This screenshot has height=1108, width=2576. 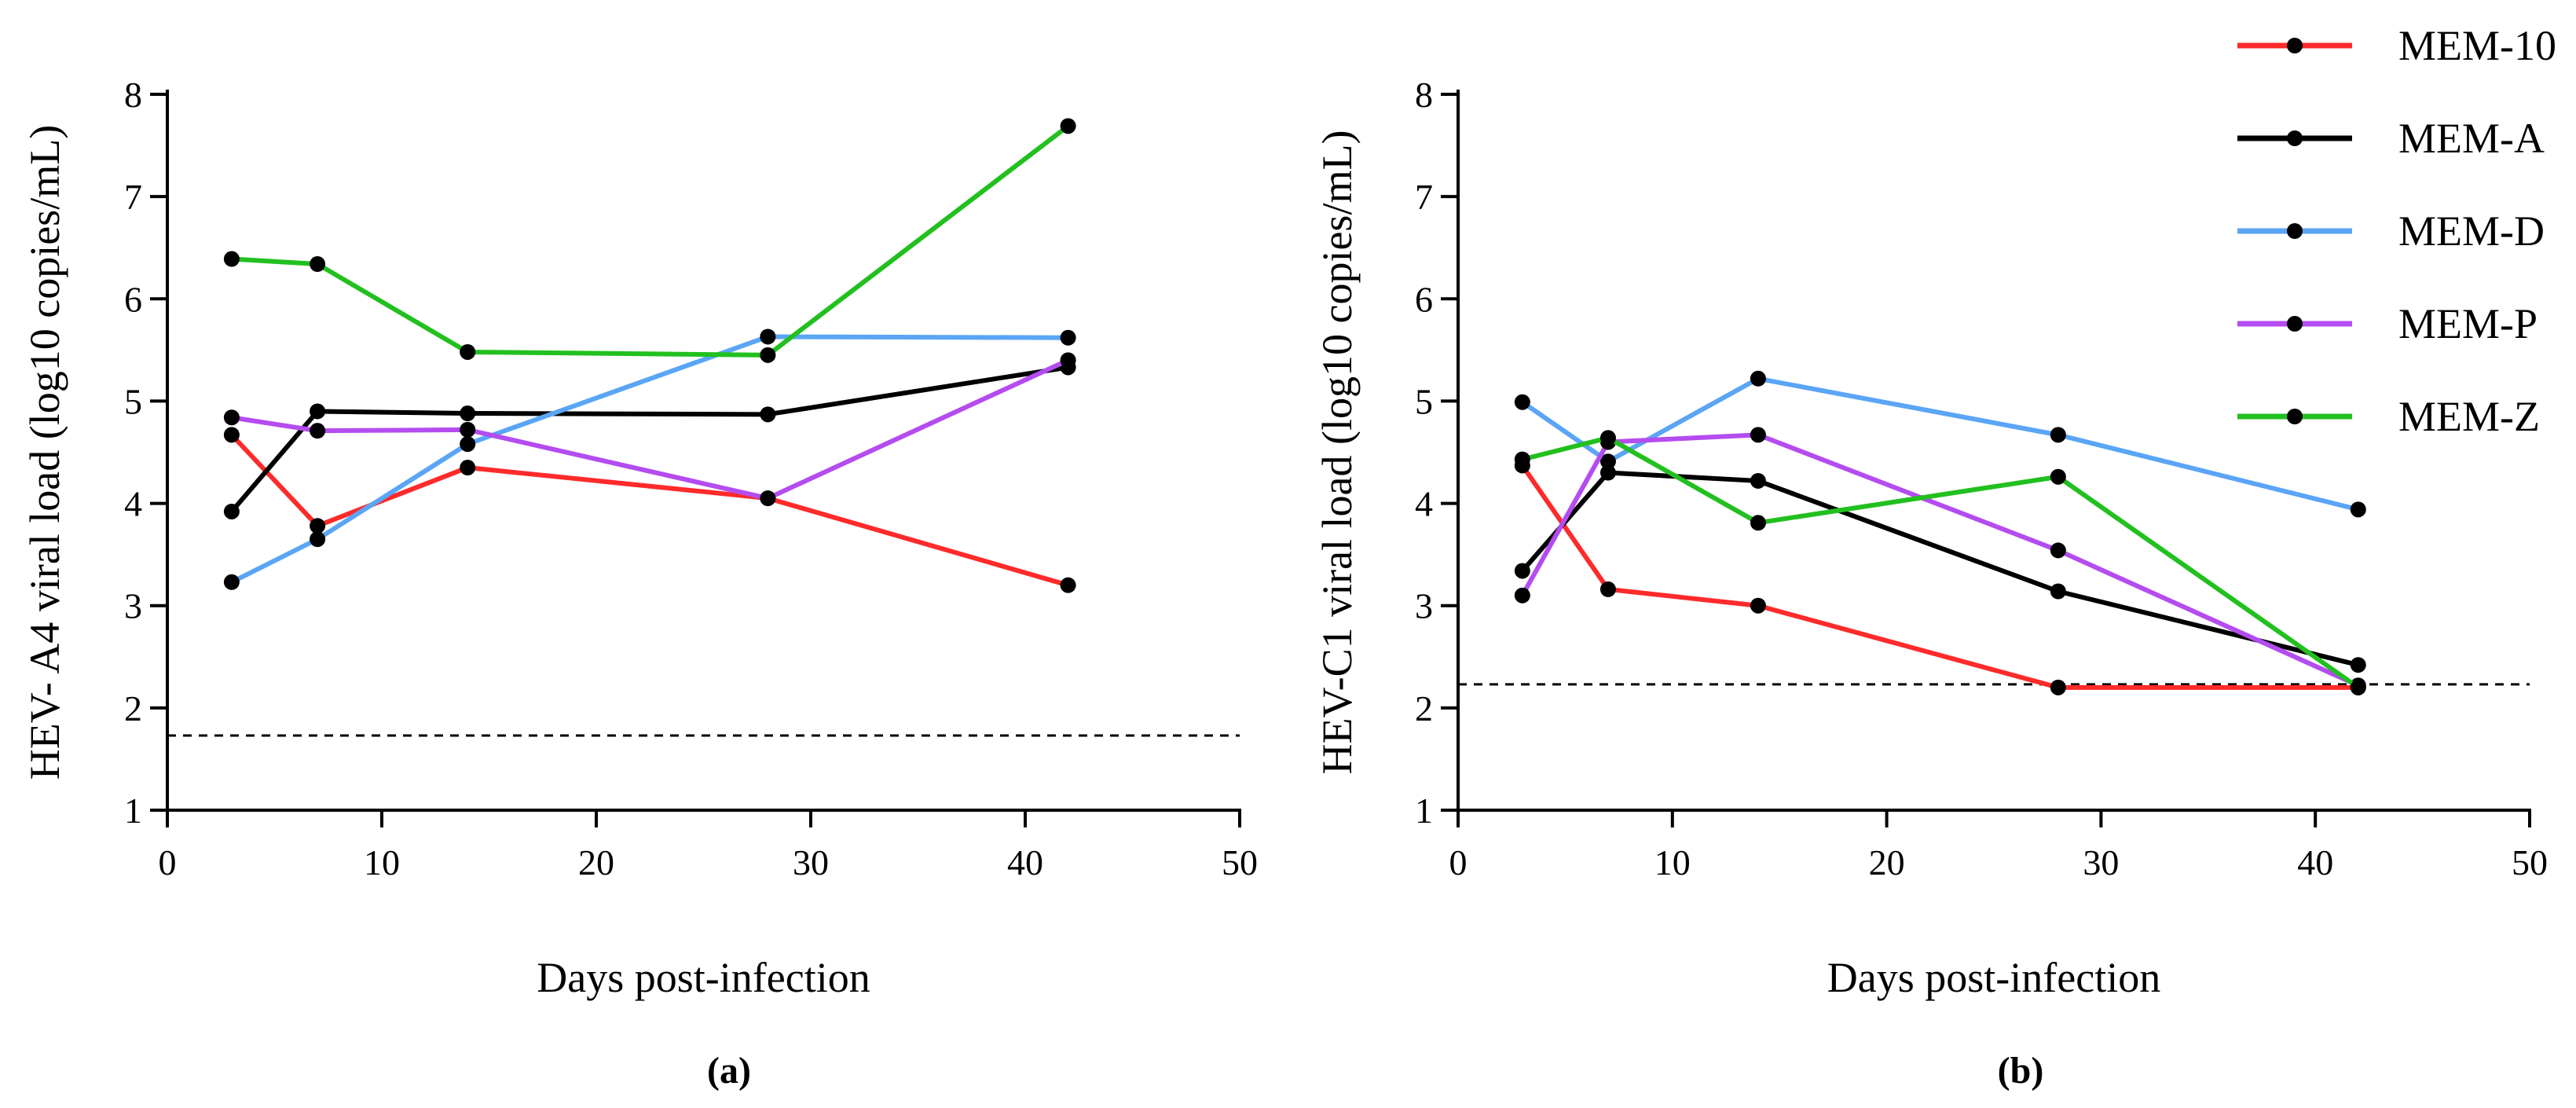 I want to click on y-tick-label: 6, so click(x=1424, y=299).